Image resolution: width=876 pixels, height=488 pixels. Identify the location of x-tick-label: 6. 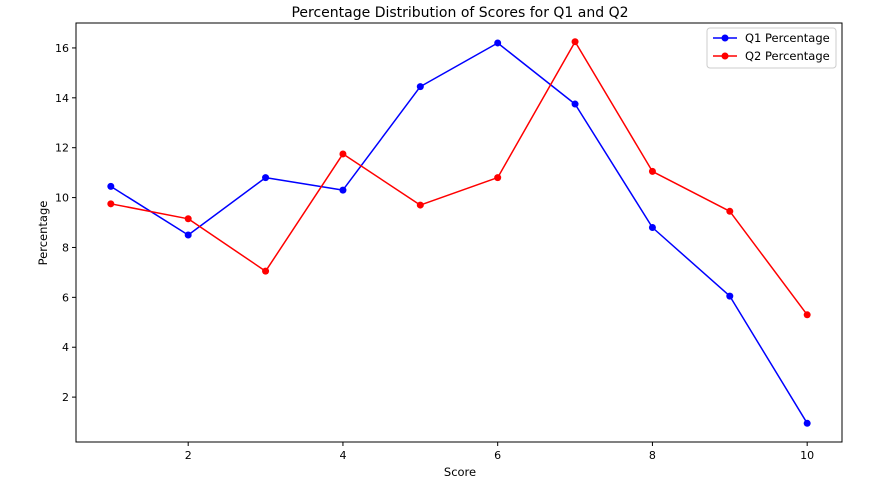
(497, 455).